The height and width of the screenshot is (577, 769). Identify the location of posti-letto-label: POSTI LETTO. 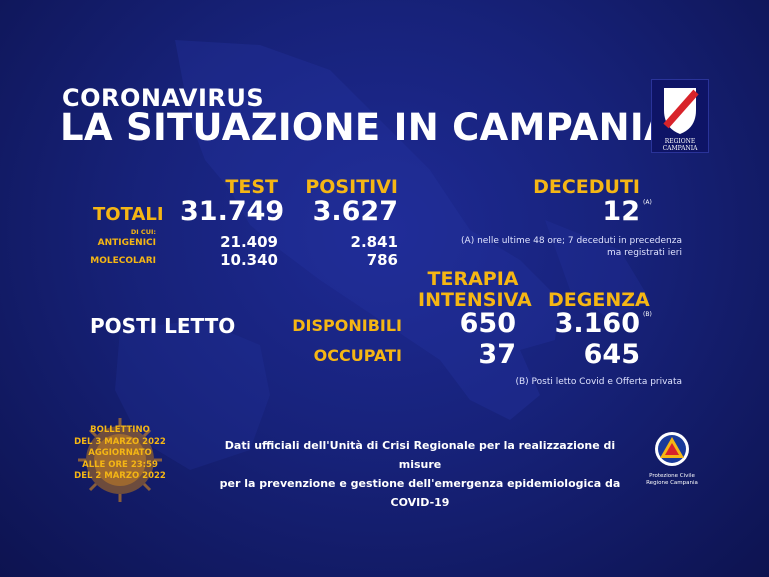
(163, 326).